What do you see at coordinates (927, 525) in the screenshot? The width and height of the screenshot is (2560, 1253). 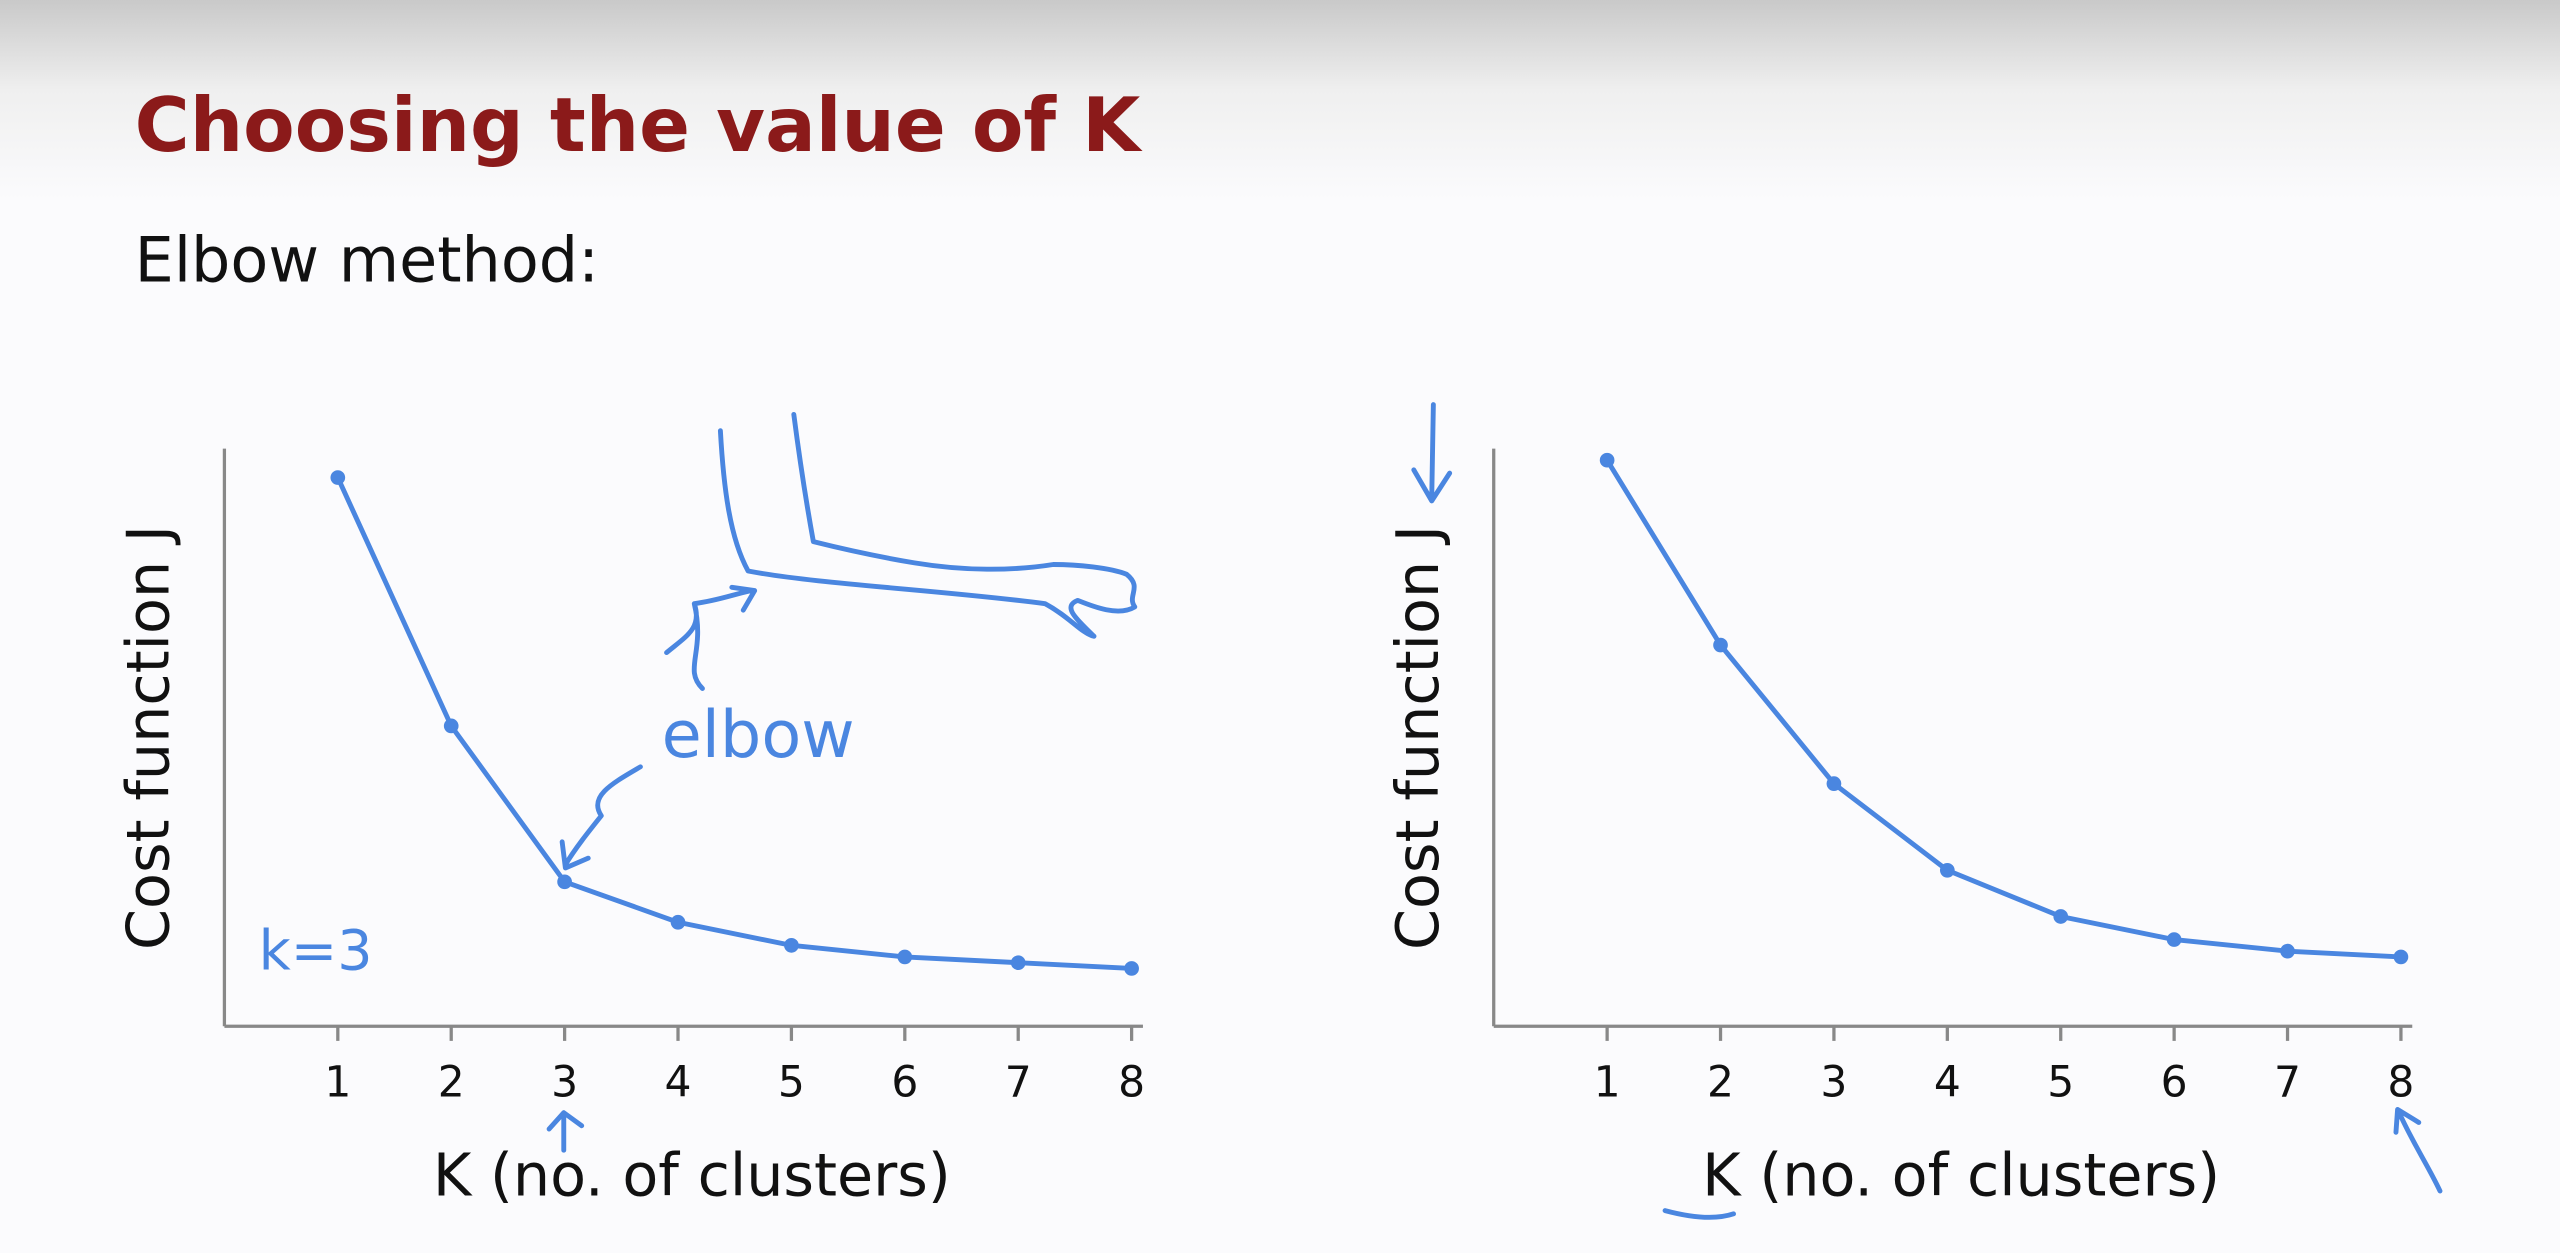 I see `arm-sketch` at bounding box center [927, 525].